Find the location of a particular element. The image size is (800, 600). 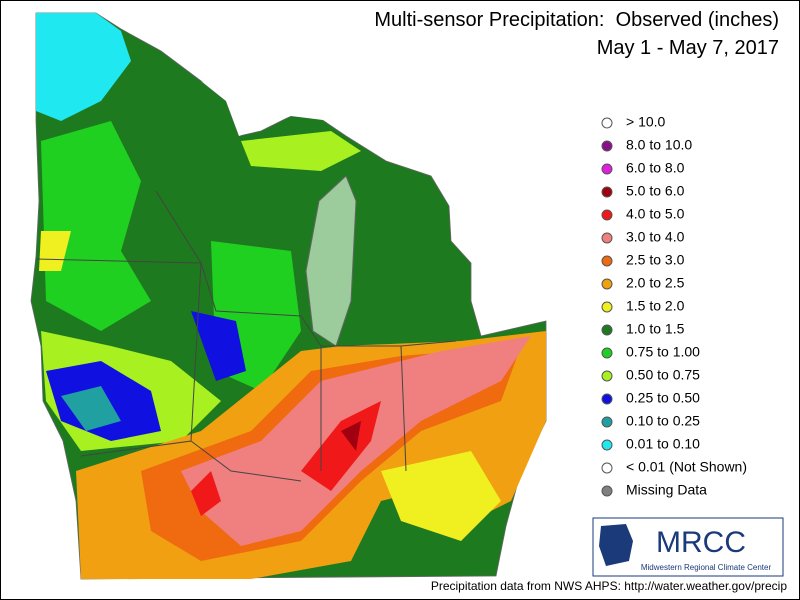

legend-label: 4.0 to 5.0 is located at coordinates (655, 214).